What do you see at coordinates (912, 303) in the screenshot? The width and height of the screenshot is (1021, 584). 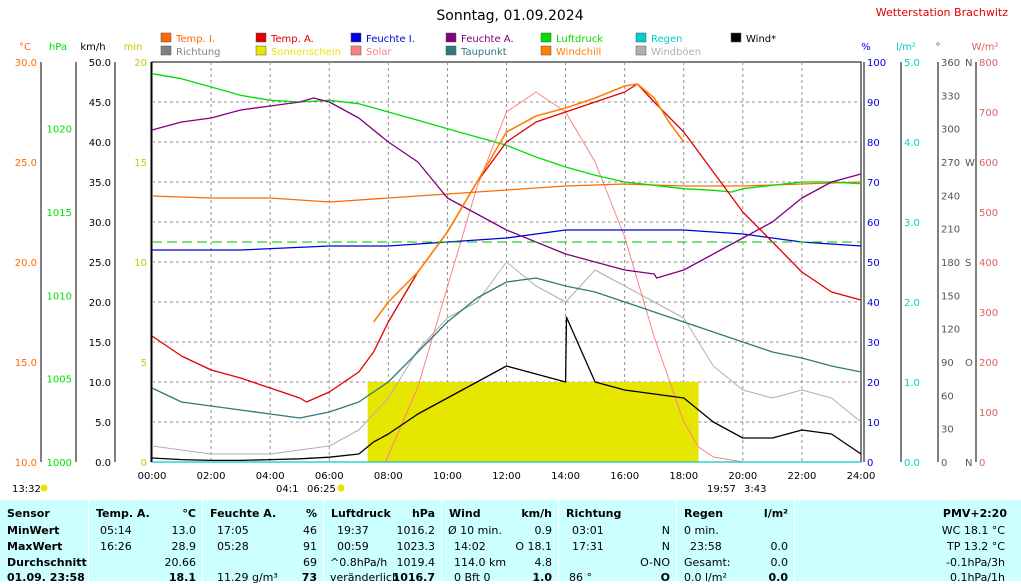 I see `rain-tick-label: 2.0` at bounding box center [912, 303].